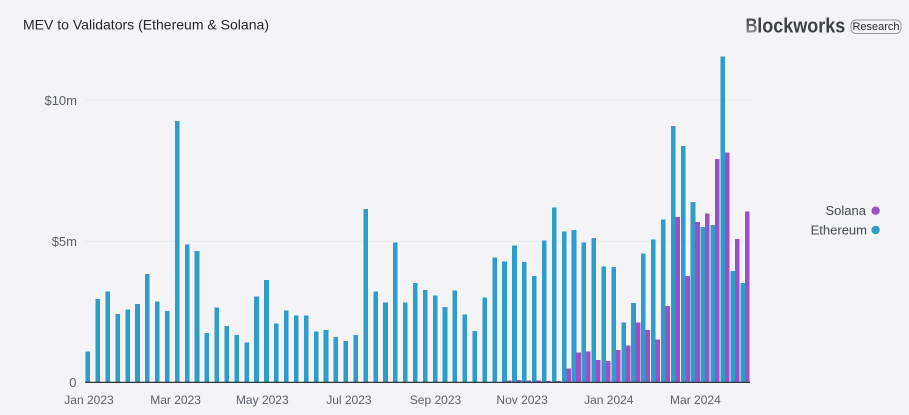  Describe the element at coordinates (846, 210) in the screenshot. I see `svg-text: Solana` at that location.